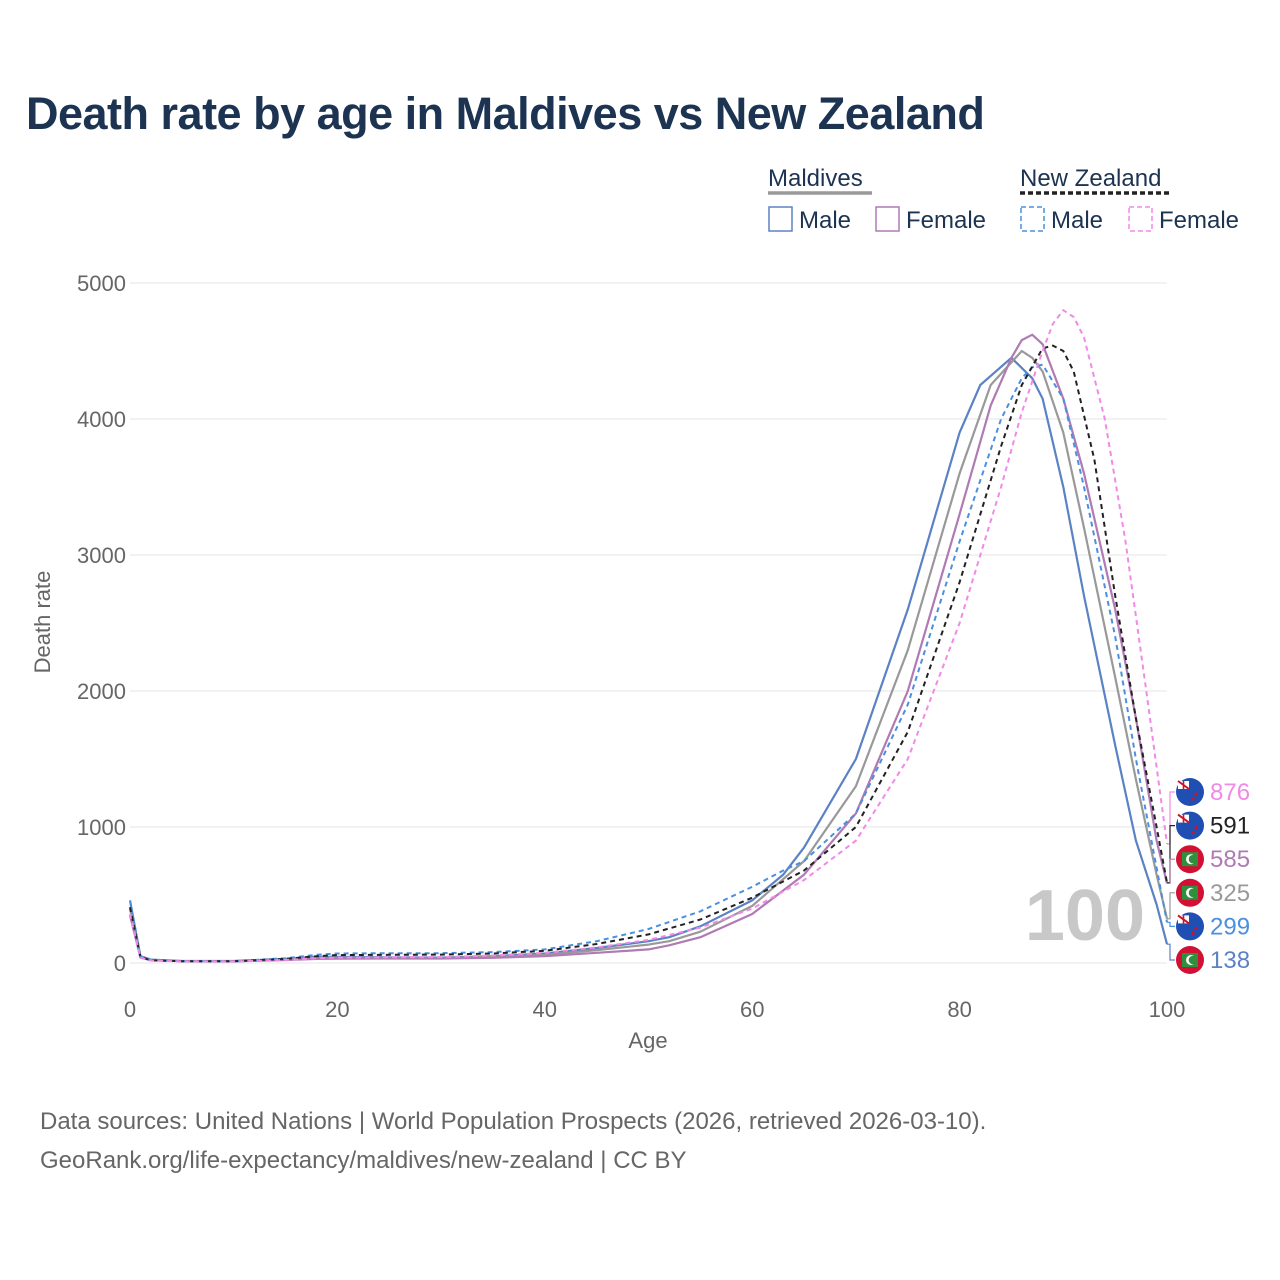  Describe the element at coordinates (101, 691) in the screenshot. I see `y-tick-label: 2000` at that location.